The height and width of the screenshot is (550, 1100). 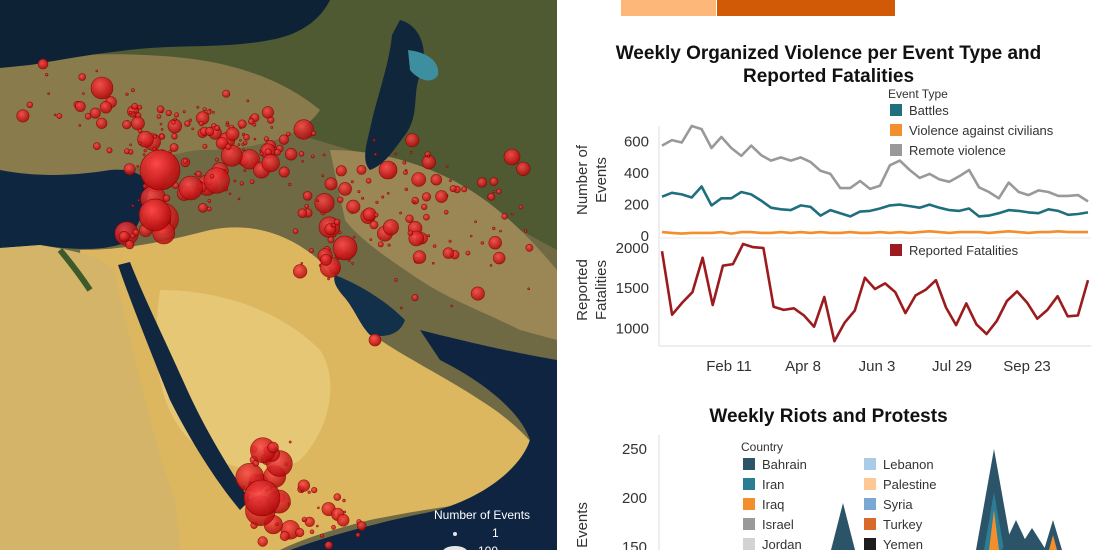 I want to click on event-type-legend-title: Event Type, so click(x=918, y=94).